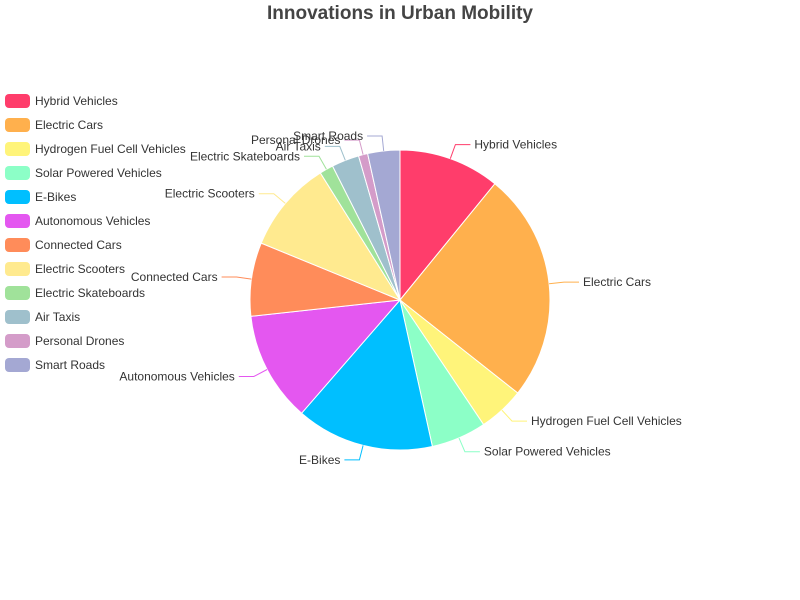  Describe the element at coordinates (78, 245) in the screenshot. I see `legend-label-connected-cars: Connected Cars` at that location.